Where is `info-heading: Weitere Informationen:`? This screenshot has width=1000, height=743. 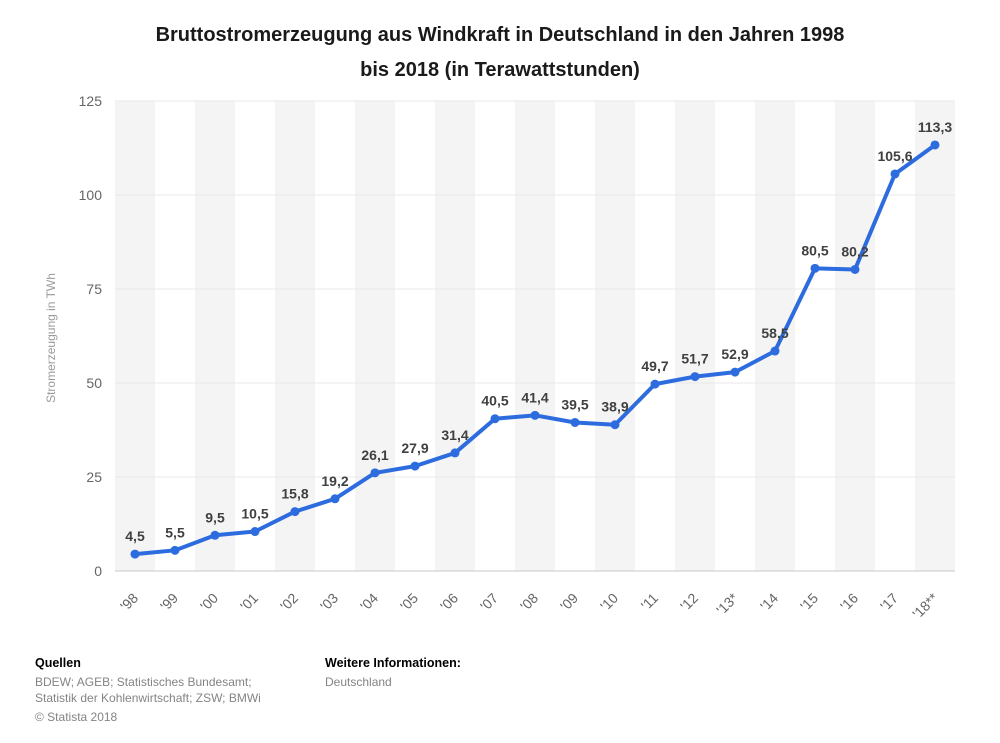 info-heading: Weitere Informationen: is located at coordinates (393, 663).